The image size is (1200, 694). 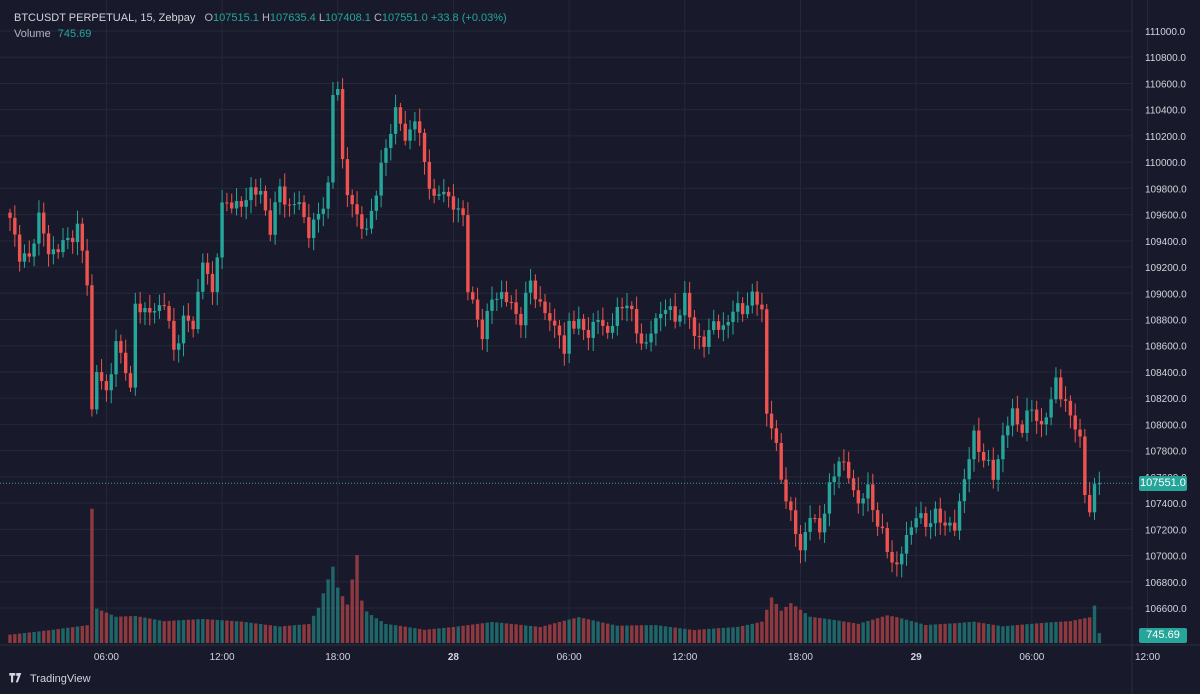 I want to click on footer-branding: TradingView, so click(x=49, y=679).